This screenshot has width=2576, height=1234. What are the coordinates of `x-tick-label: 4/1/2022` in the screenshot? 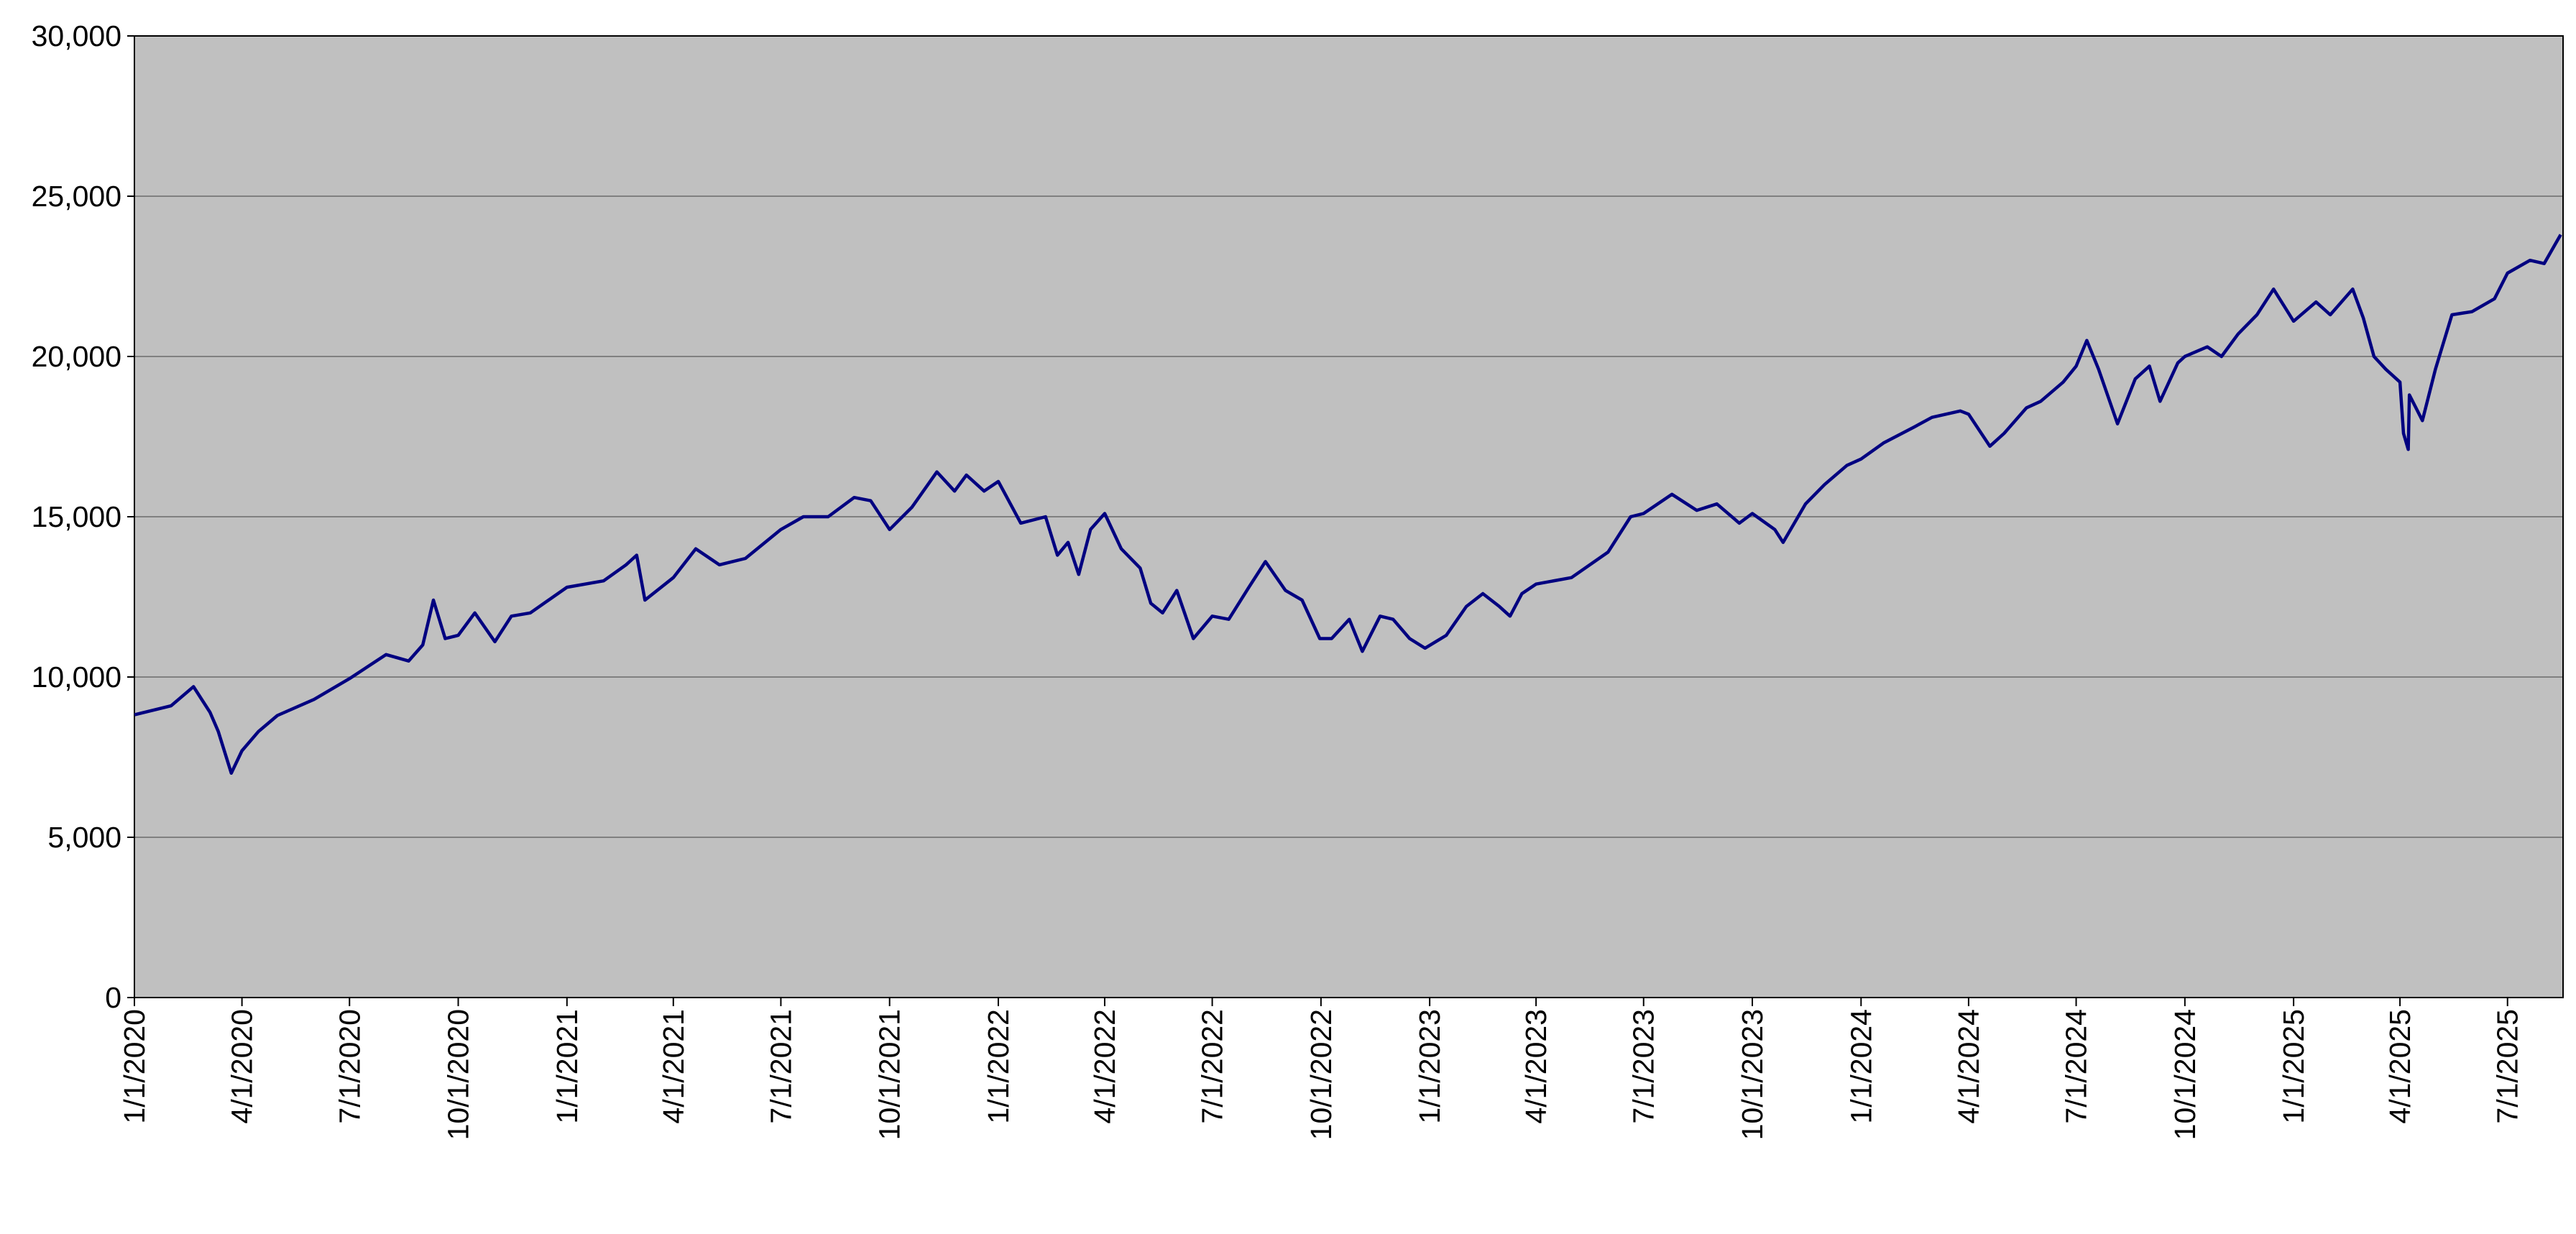 It's located at (1104, 1066).